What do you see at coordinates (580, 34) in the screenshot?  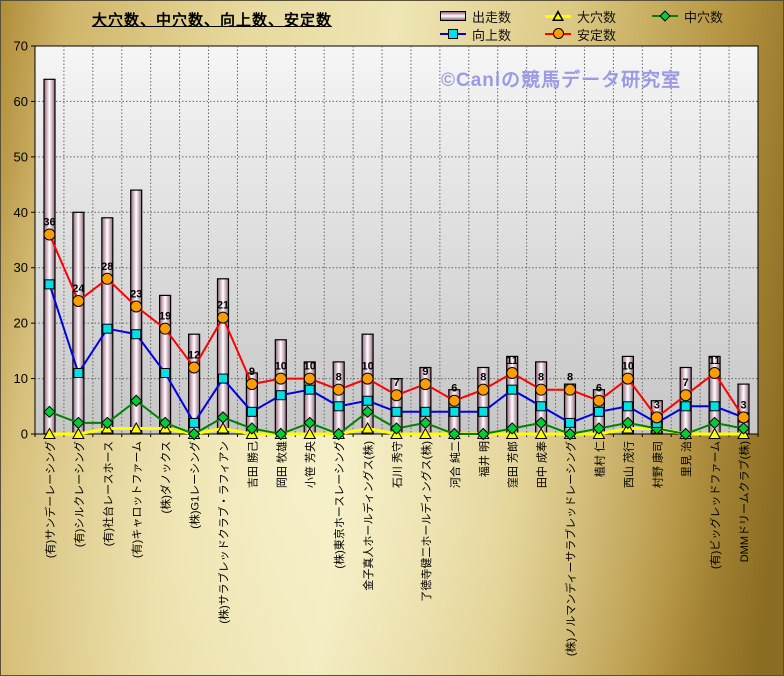 I see `legend-item-stable: 安定数` at bounding box center [580, 34].